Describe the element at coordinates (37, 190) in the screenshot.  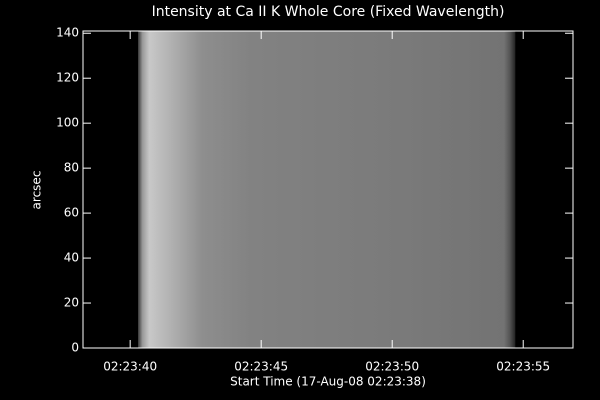
I see `y-axis-label: arcsec` at that location.